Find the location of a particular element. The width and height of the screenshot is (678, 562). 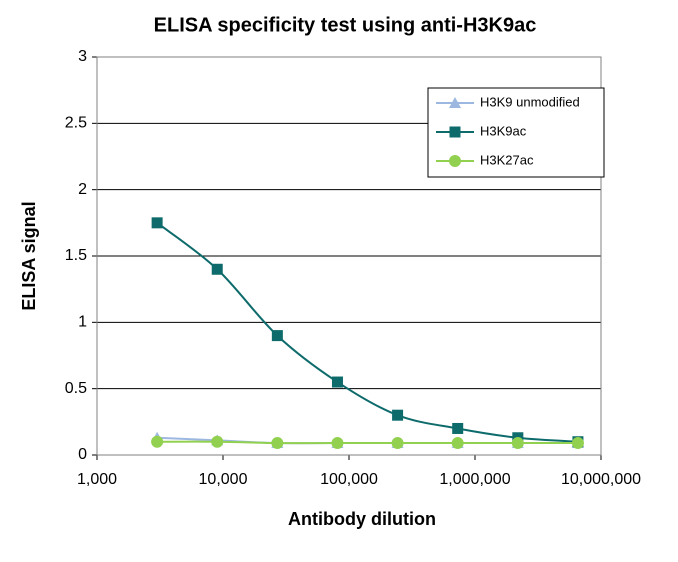

x-tick-label: 10,000 is located at coordinates (223, 479).